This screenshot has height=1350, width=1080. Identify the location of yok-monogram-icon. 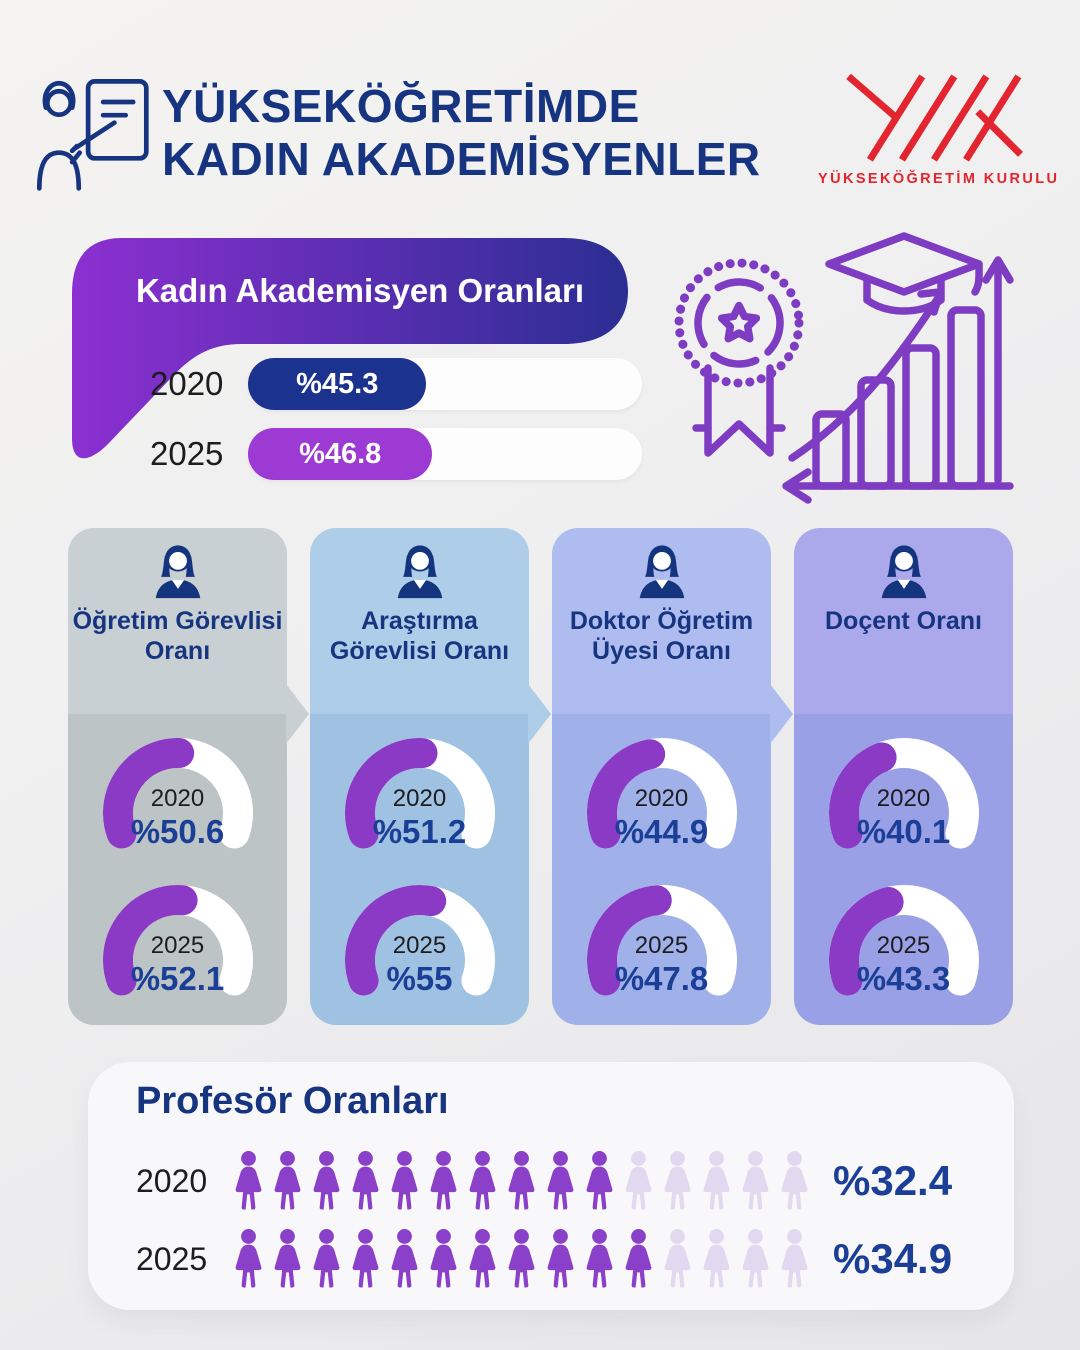
(934, 117).